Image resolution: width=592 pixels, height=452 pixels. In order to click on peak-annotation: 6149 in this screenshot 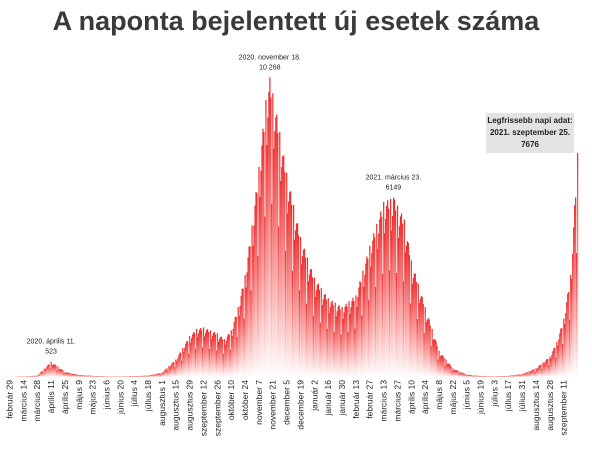, I will do `click(394, 188)`.